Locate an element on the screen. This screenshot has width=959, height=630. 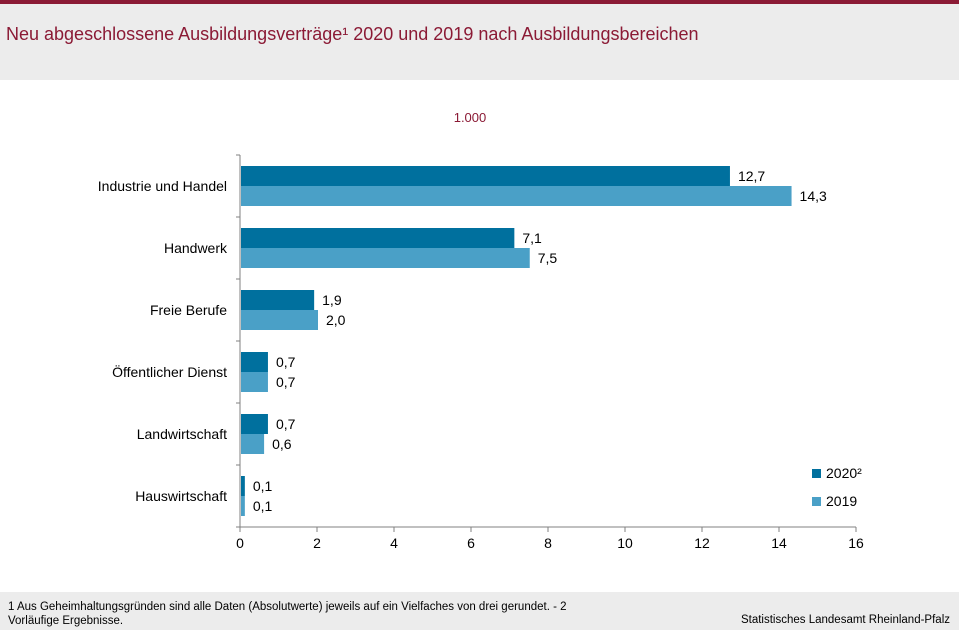
data-label: 7,5 is located at coordinates (548, 258).